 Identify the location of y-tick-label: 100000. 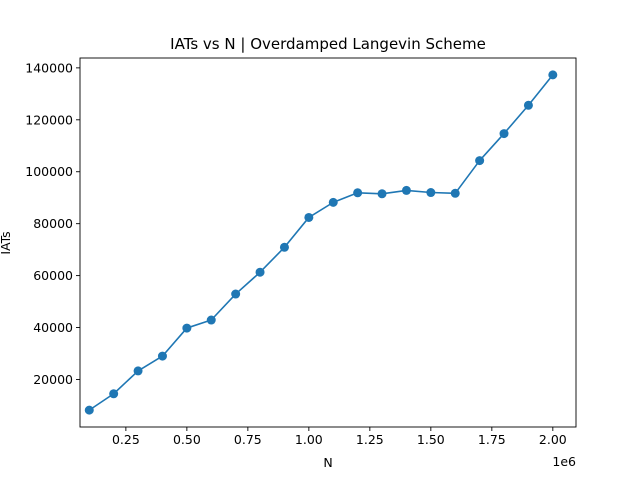
(49, 171).